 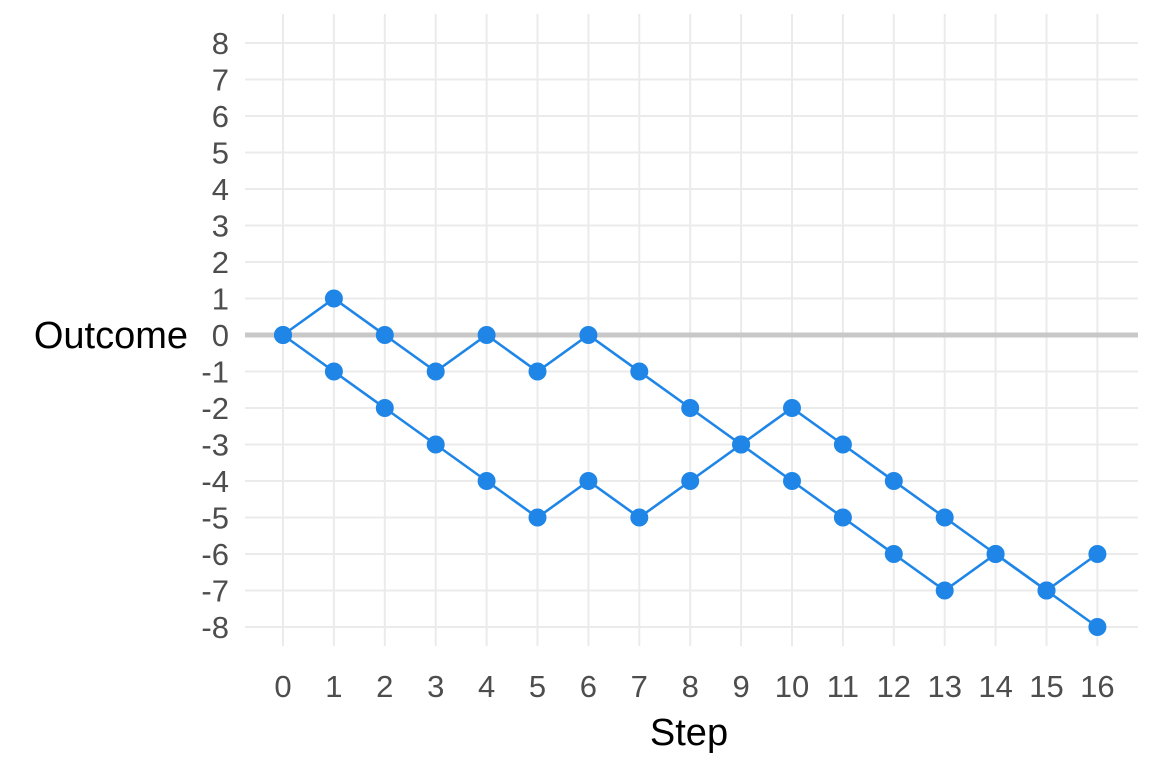 I want to click on x-tick-label: 11, so click(x=843, y=686).